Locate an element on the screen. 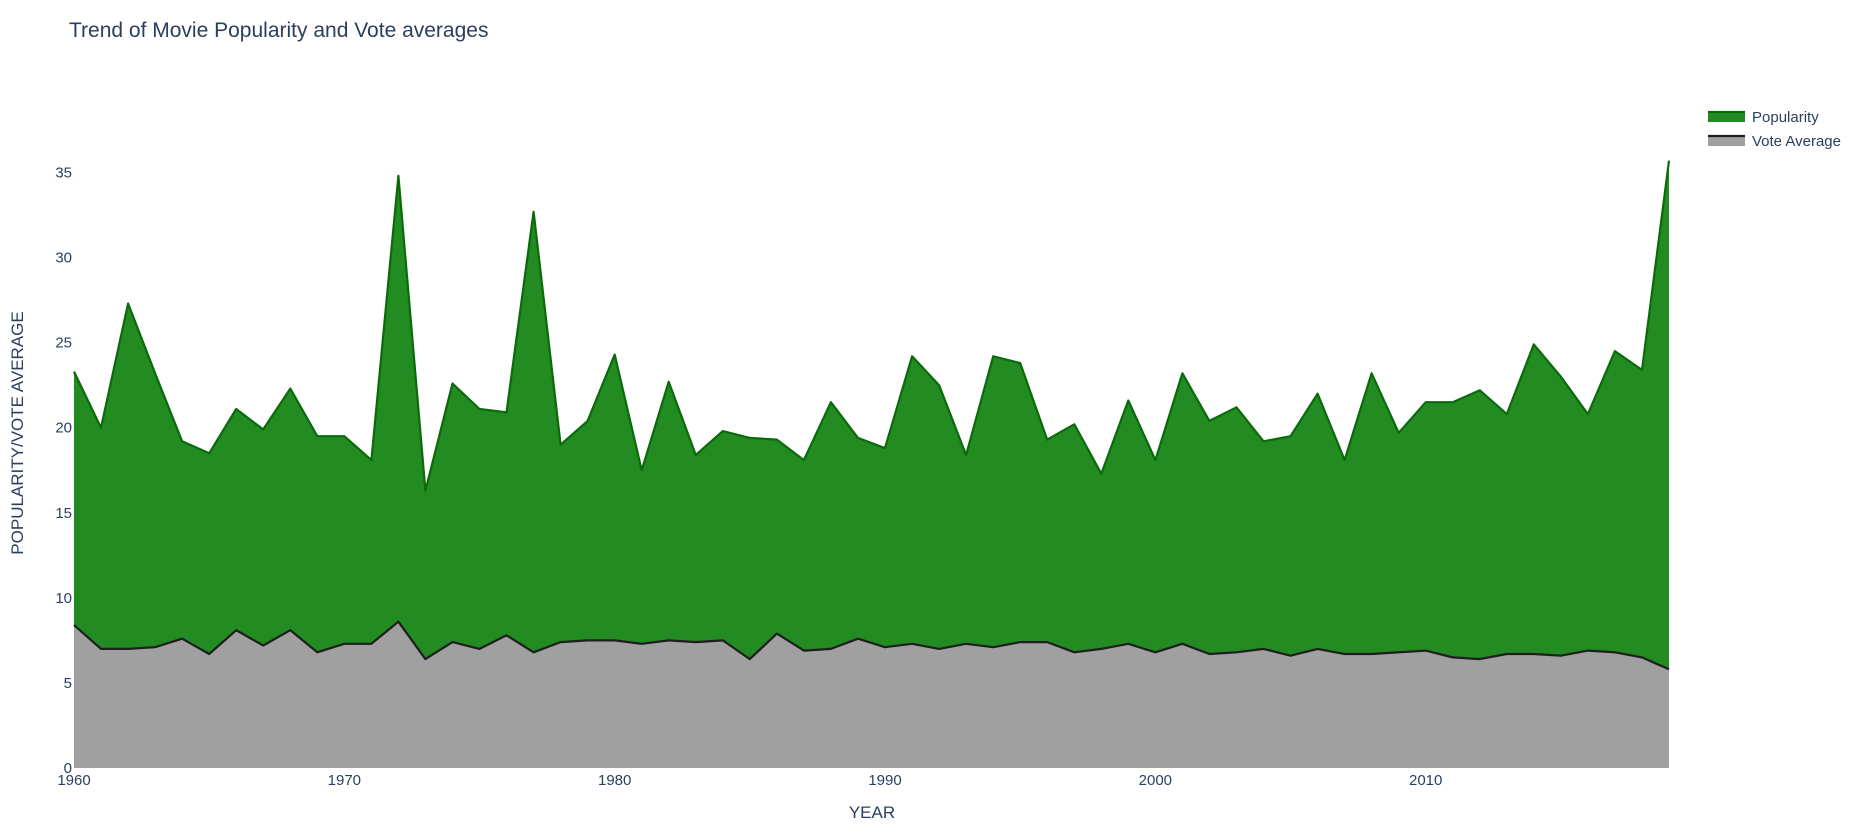  legend-label: Popularity is located at coordinates (1785, 117).